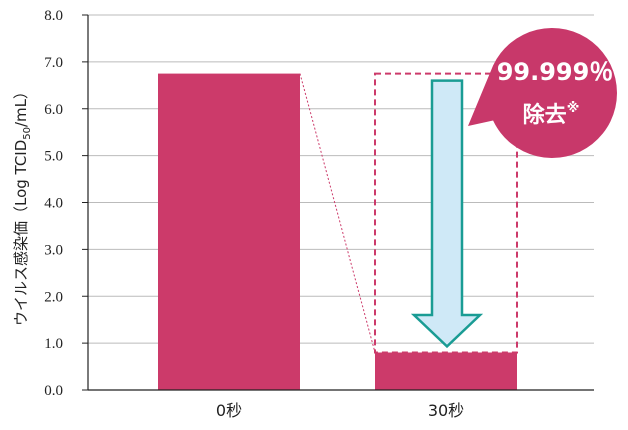 This screenshot has height=430, width=628. I want to click on y-axis-label-sub: 50, so click(27, 133).